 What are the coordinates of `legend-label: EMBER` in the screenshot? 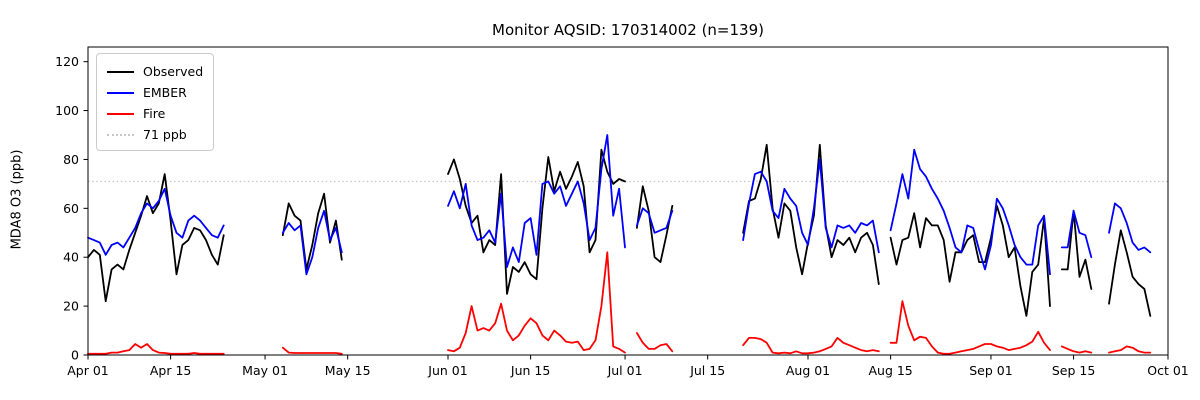 It's located at (165, 92).